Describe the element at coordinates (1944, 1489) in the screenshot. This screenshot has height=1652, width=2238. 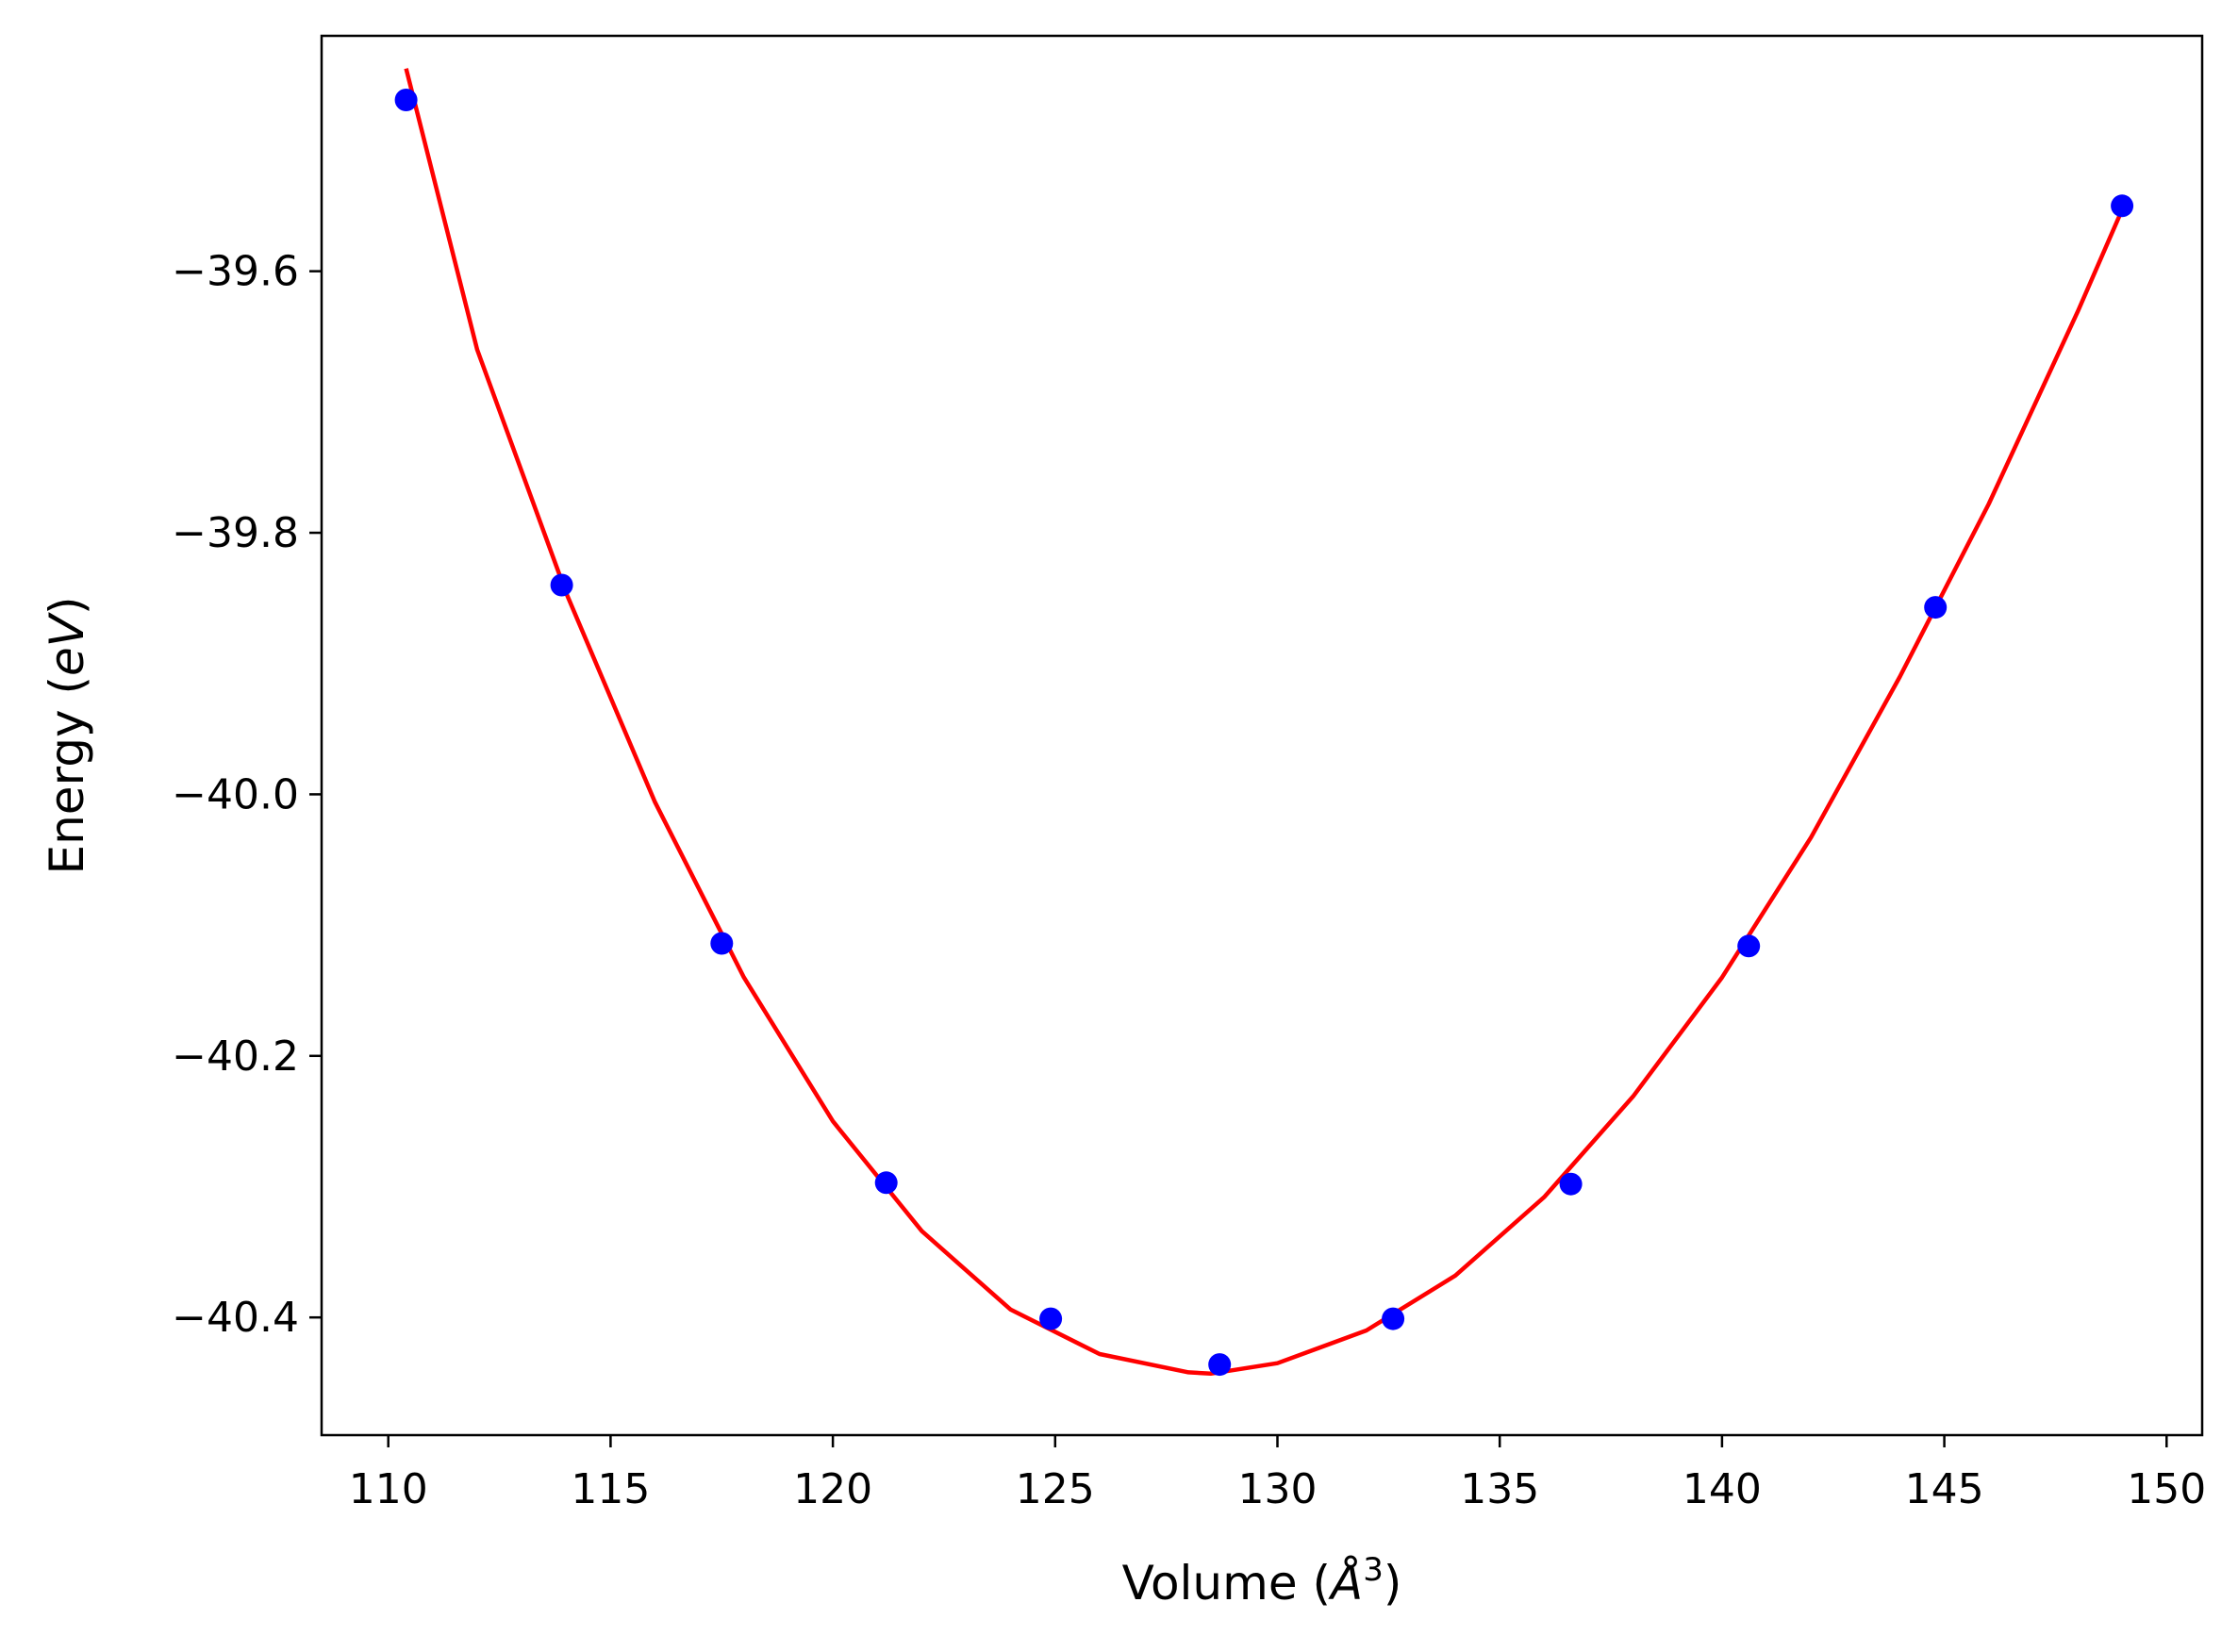
I see `x-tick-label: 145` at that location.